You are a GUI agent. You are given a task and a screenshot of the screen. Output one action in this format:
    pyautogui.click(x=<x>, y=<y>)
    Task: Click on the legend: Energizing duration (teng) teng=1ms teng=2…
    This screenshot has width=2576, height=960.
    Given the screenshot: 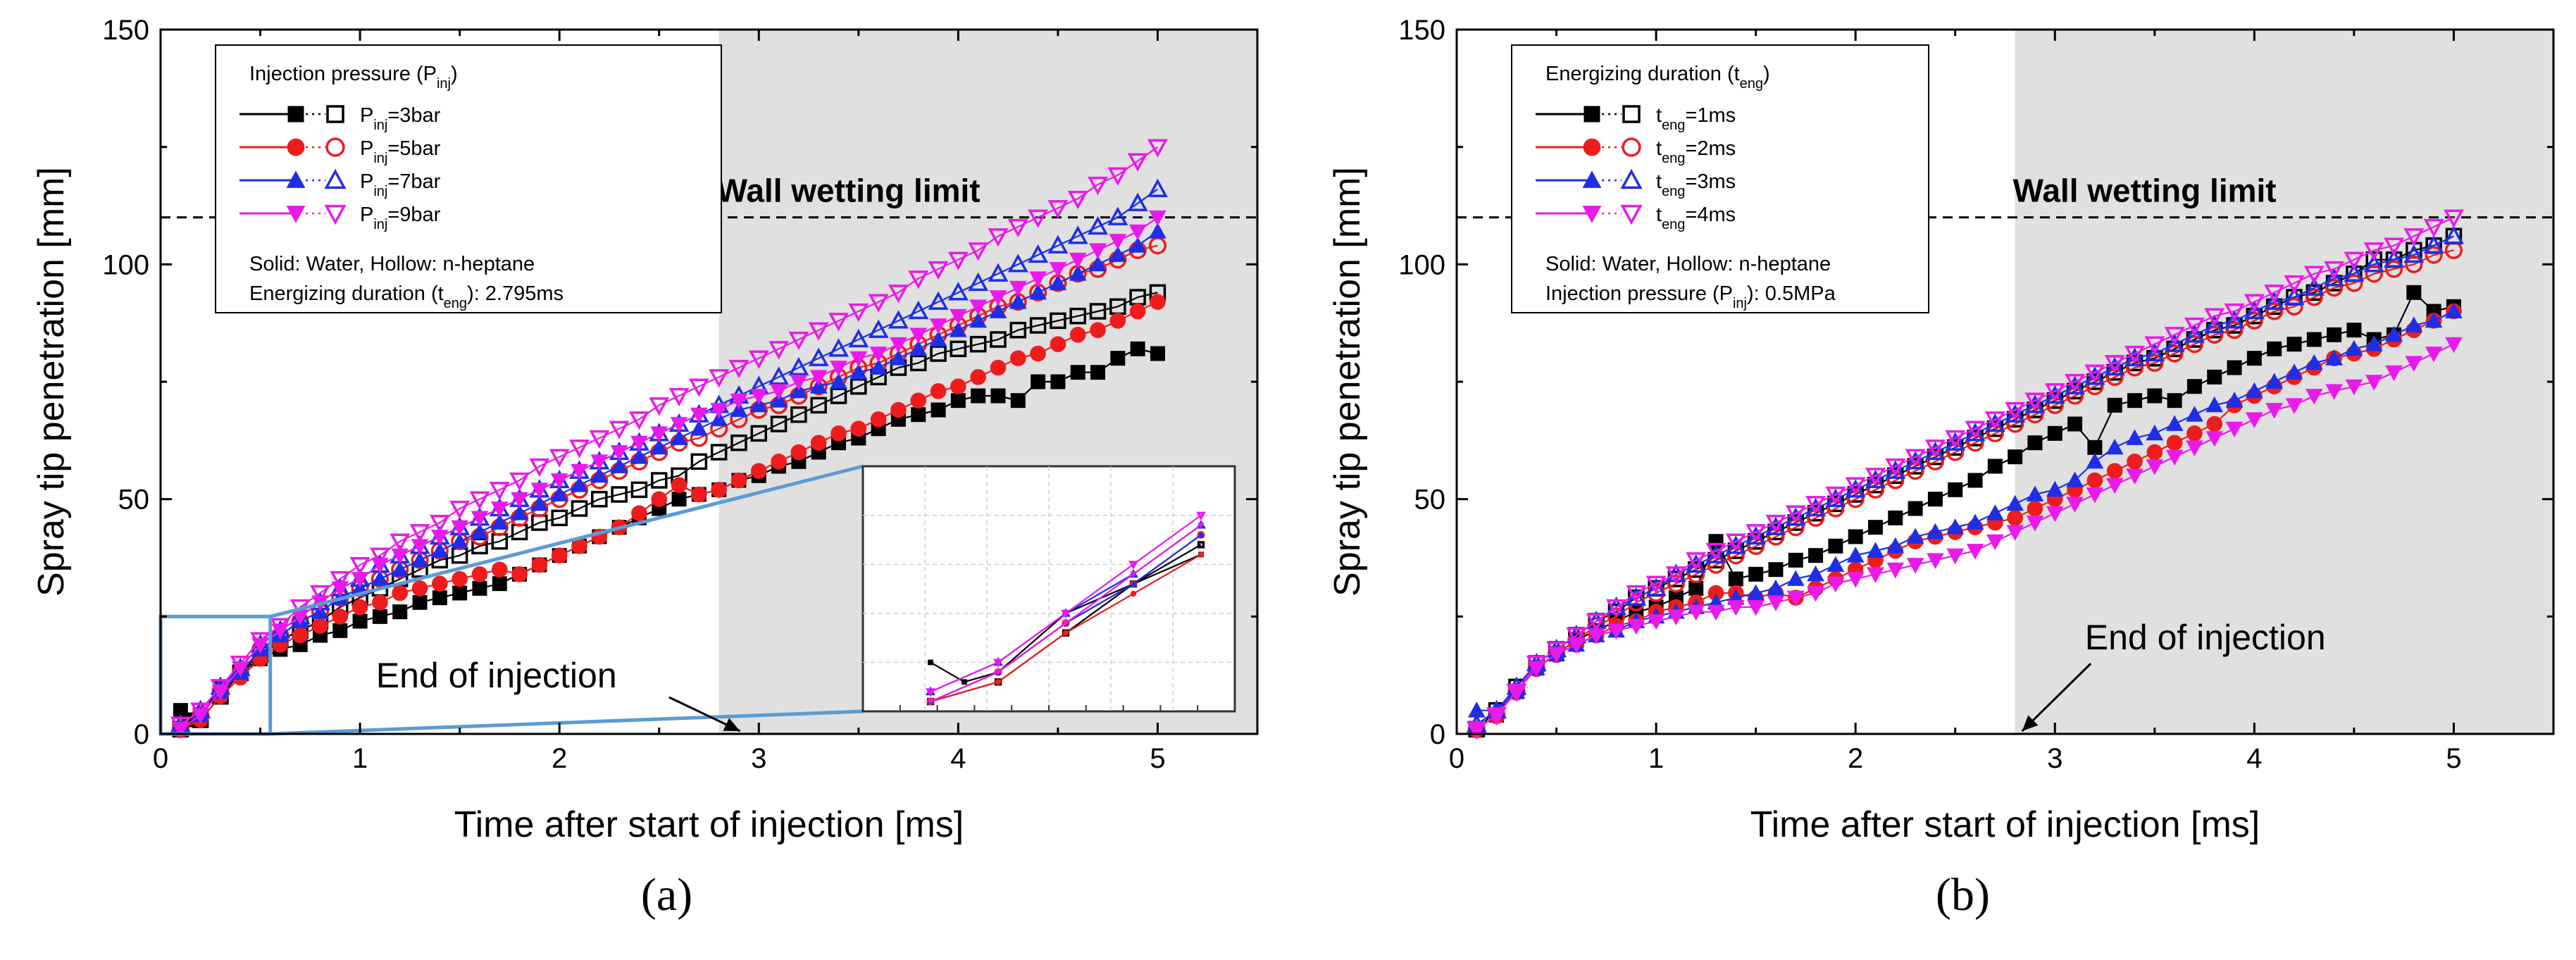 What is the action you would take?
    pyautogui.click(x=1720, y=178)
    